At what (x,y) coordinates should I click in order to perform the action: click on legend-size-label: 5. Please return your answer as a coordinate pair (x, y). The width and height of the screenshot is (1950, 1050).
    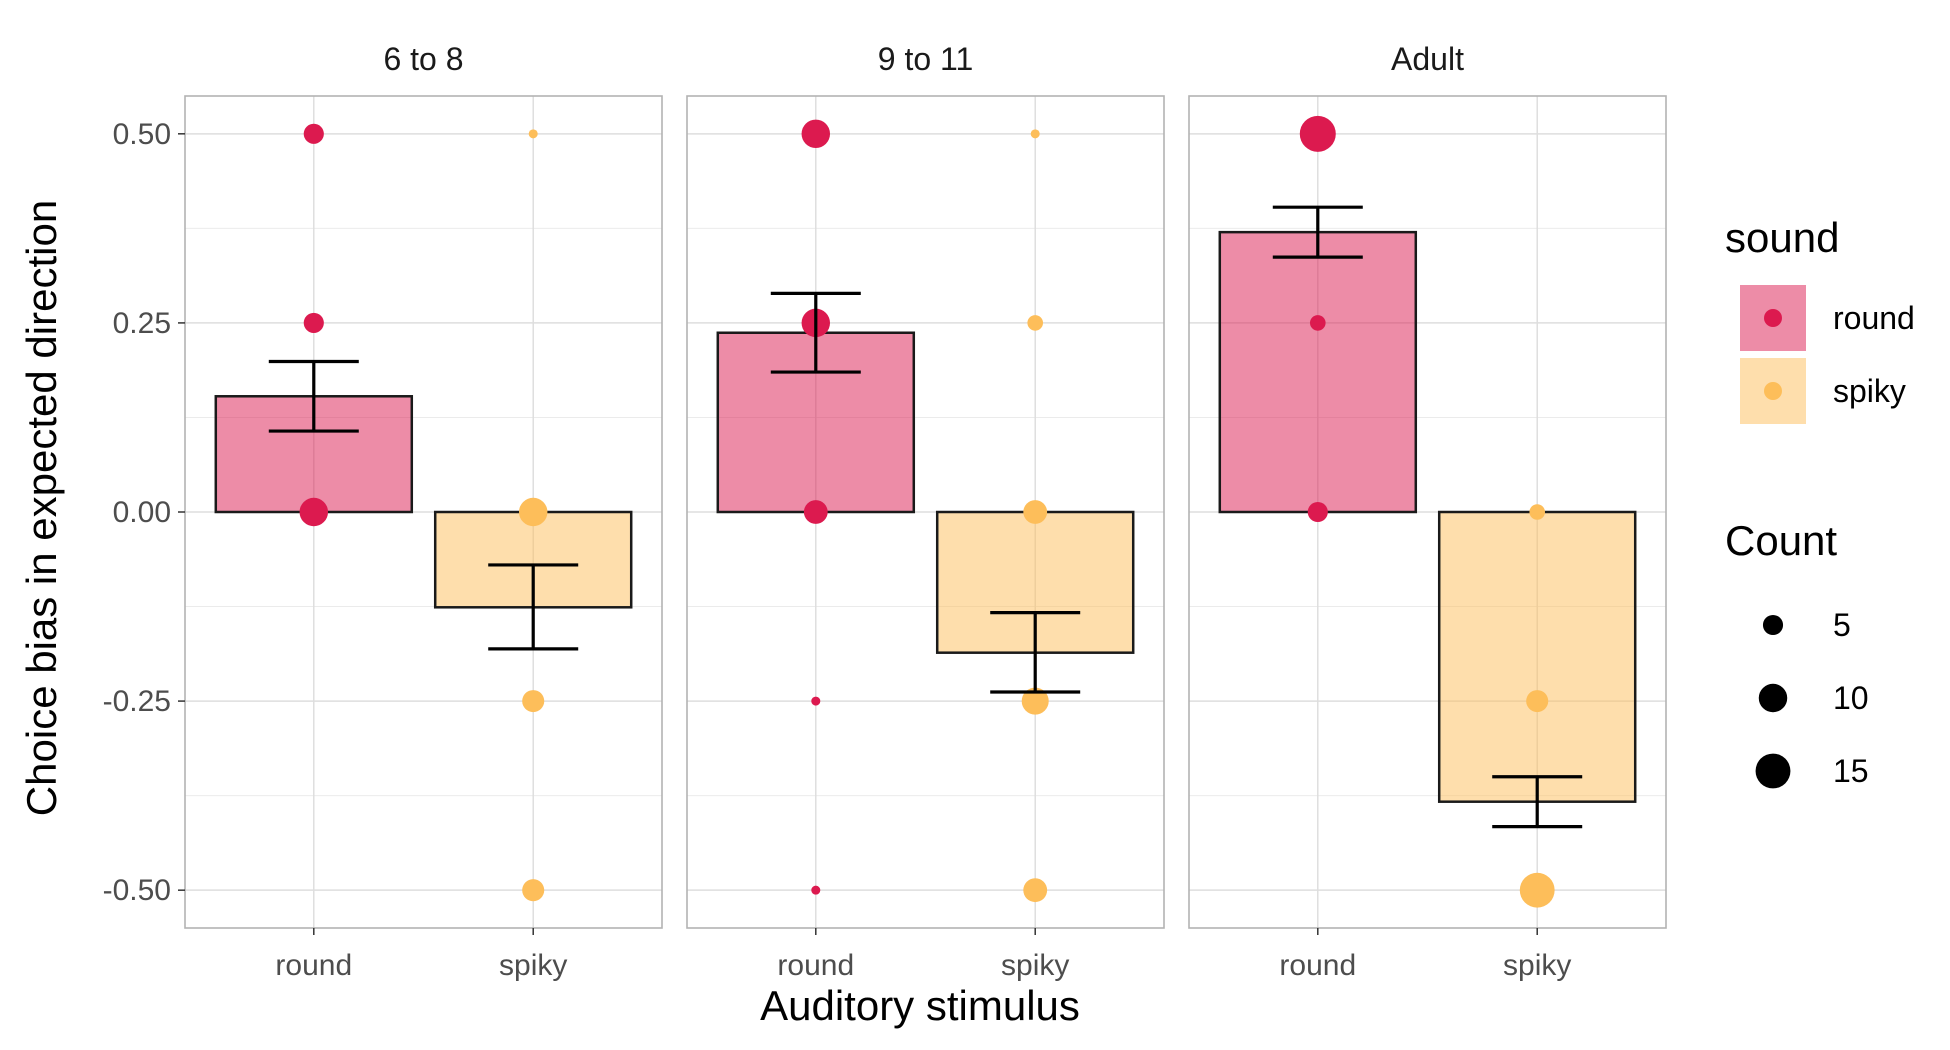
    Looking at the image, I should click on (1842, 625).